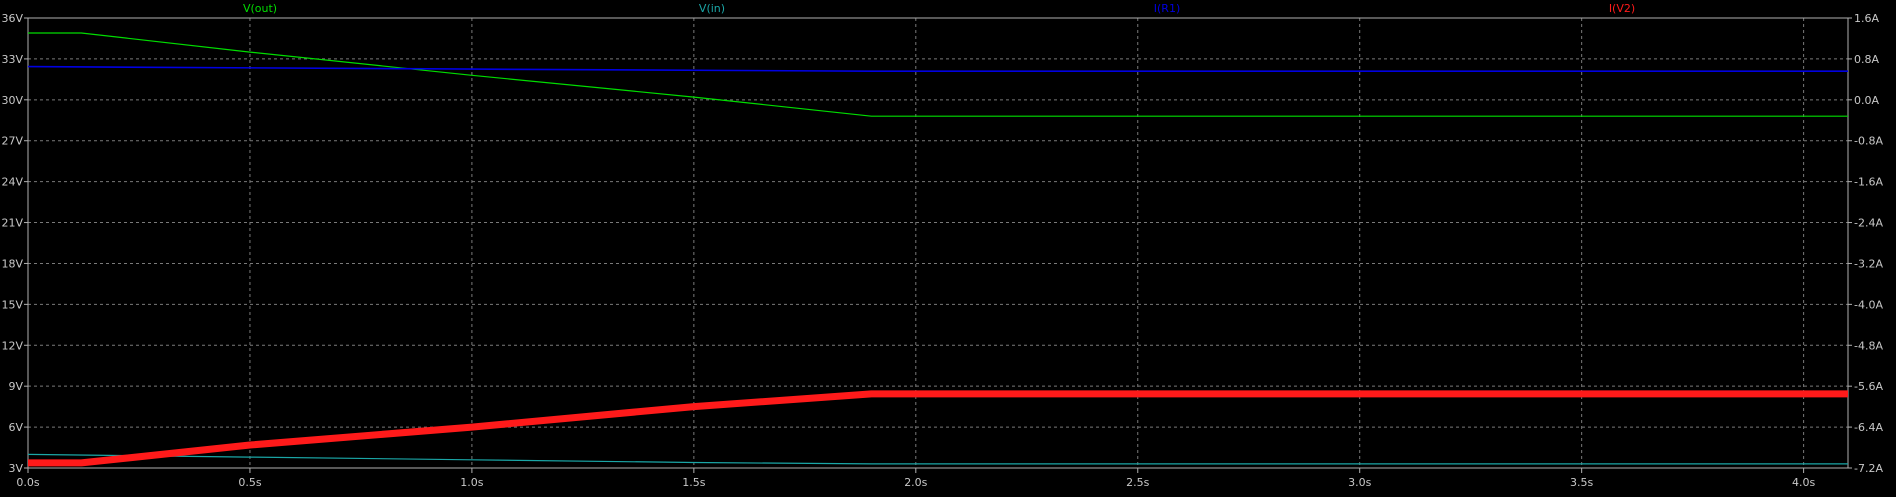  Describe the element at coordinates (1868, 427) in the screenshot. I see `y-right-tick-label: -6.4A` at that location.